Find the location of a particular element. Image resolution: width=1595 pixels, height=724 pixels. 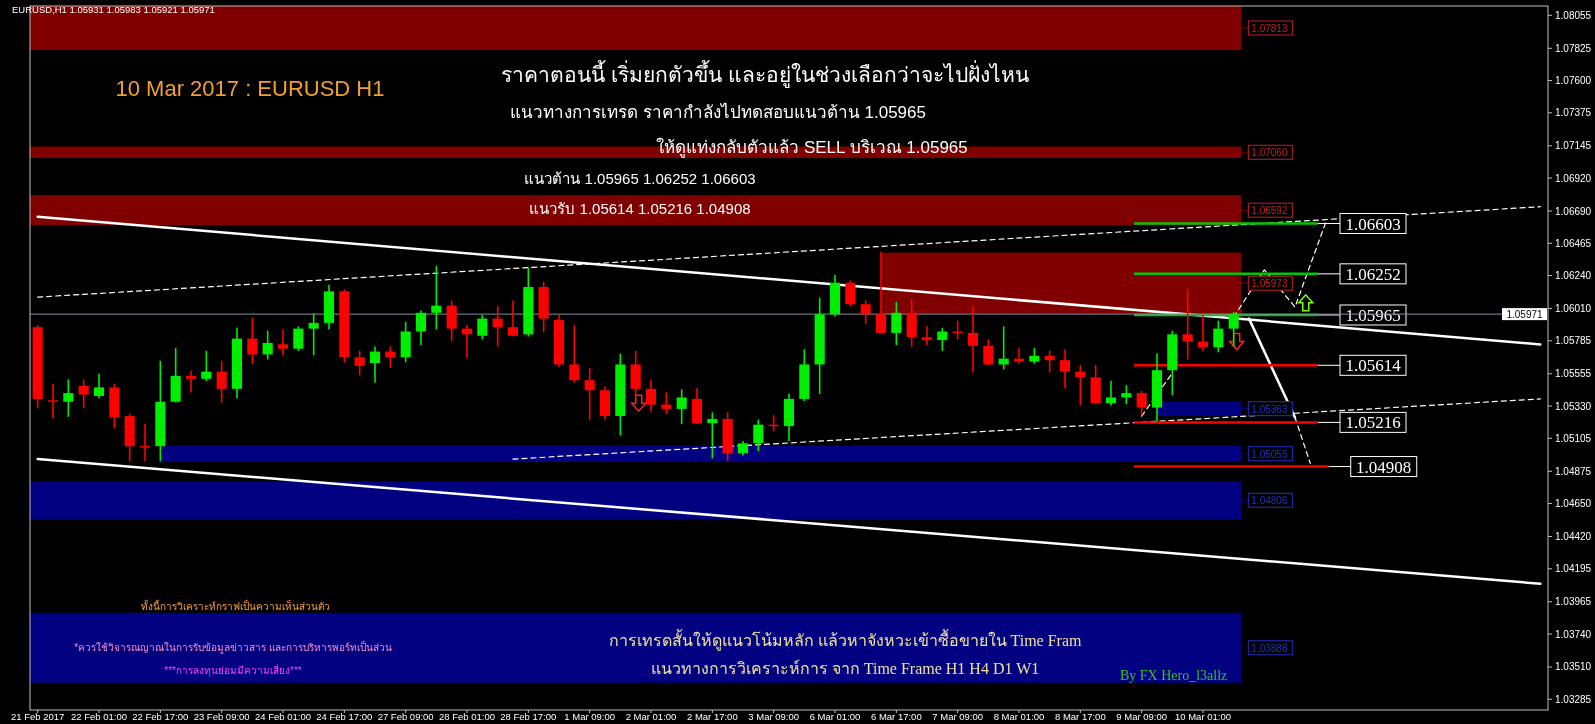

x-tick-label: 7 Mar 09:00 is located at coordinates (958, 716).